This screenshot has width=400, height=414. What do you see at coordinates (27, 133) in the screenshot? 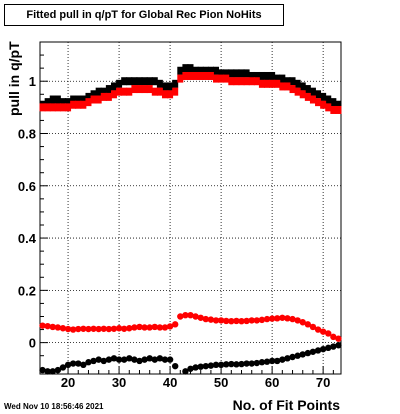
I see `y-tick-label: 0.8` at bounding box center [27, 133].